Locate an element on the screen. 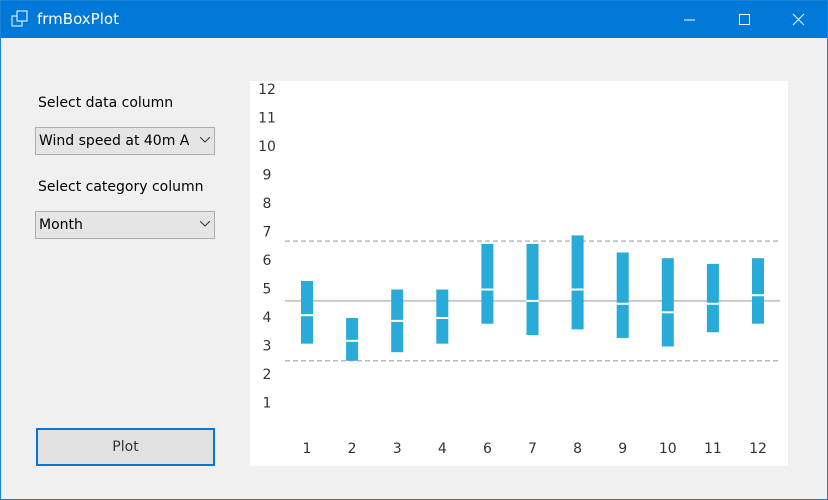 The image size is (828, 500). data-column-combo: Wind speed at 40m AG is located at coordinates (125, 141).